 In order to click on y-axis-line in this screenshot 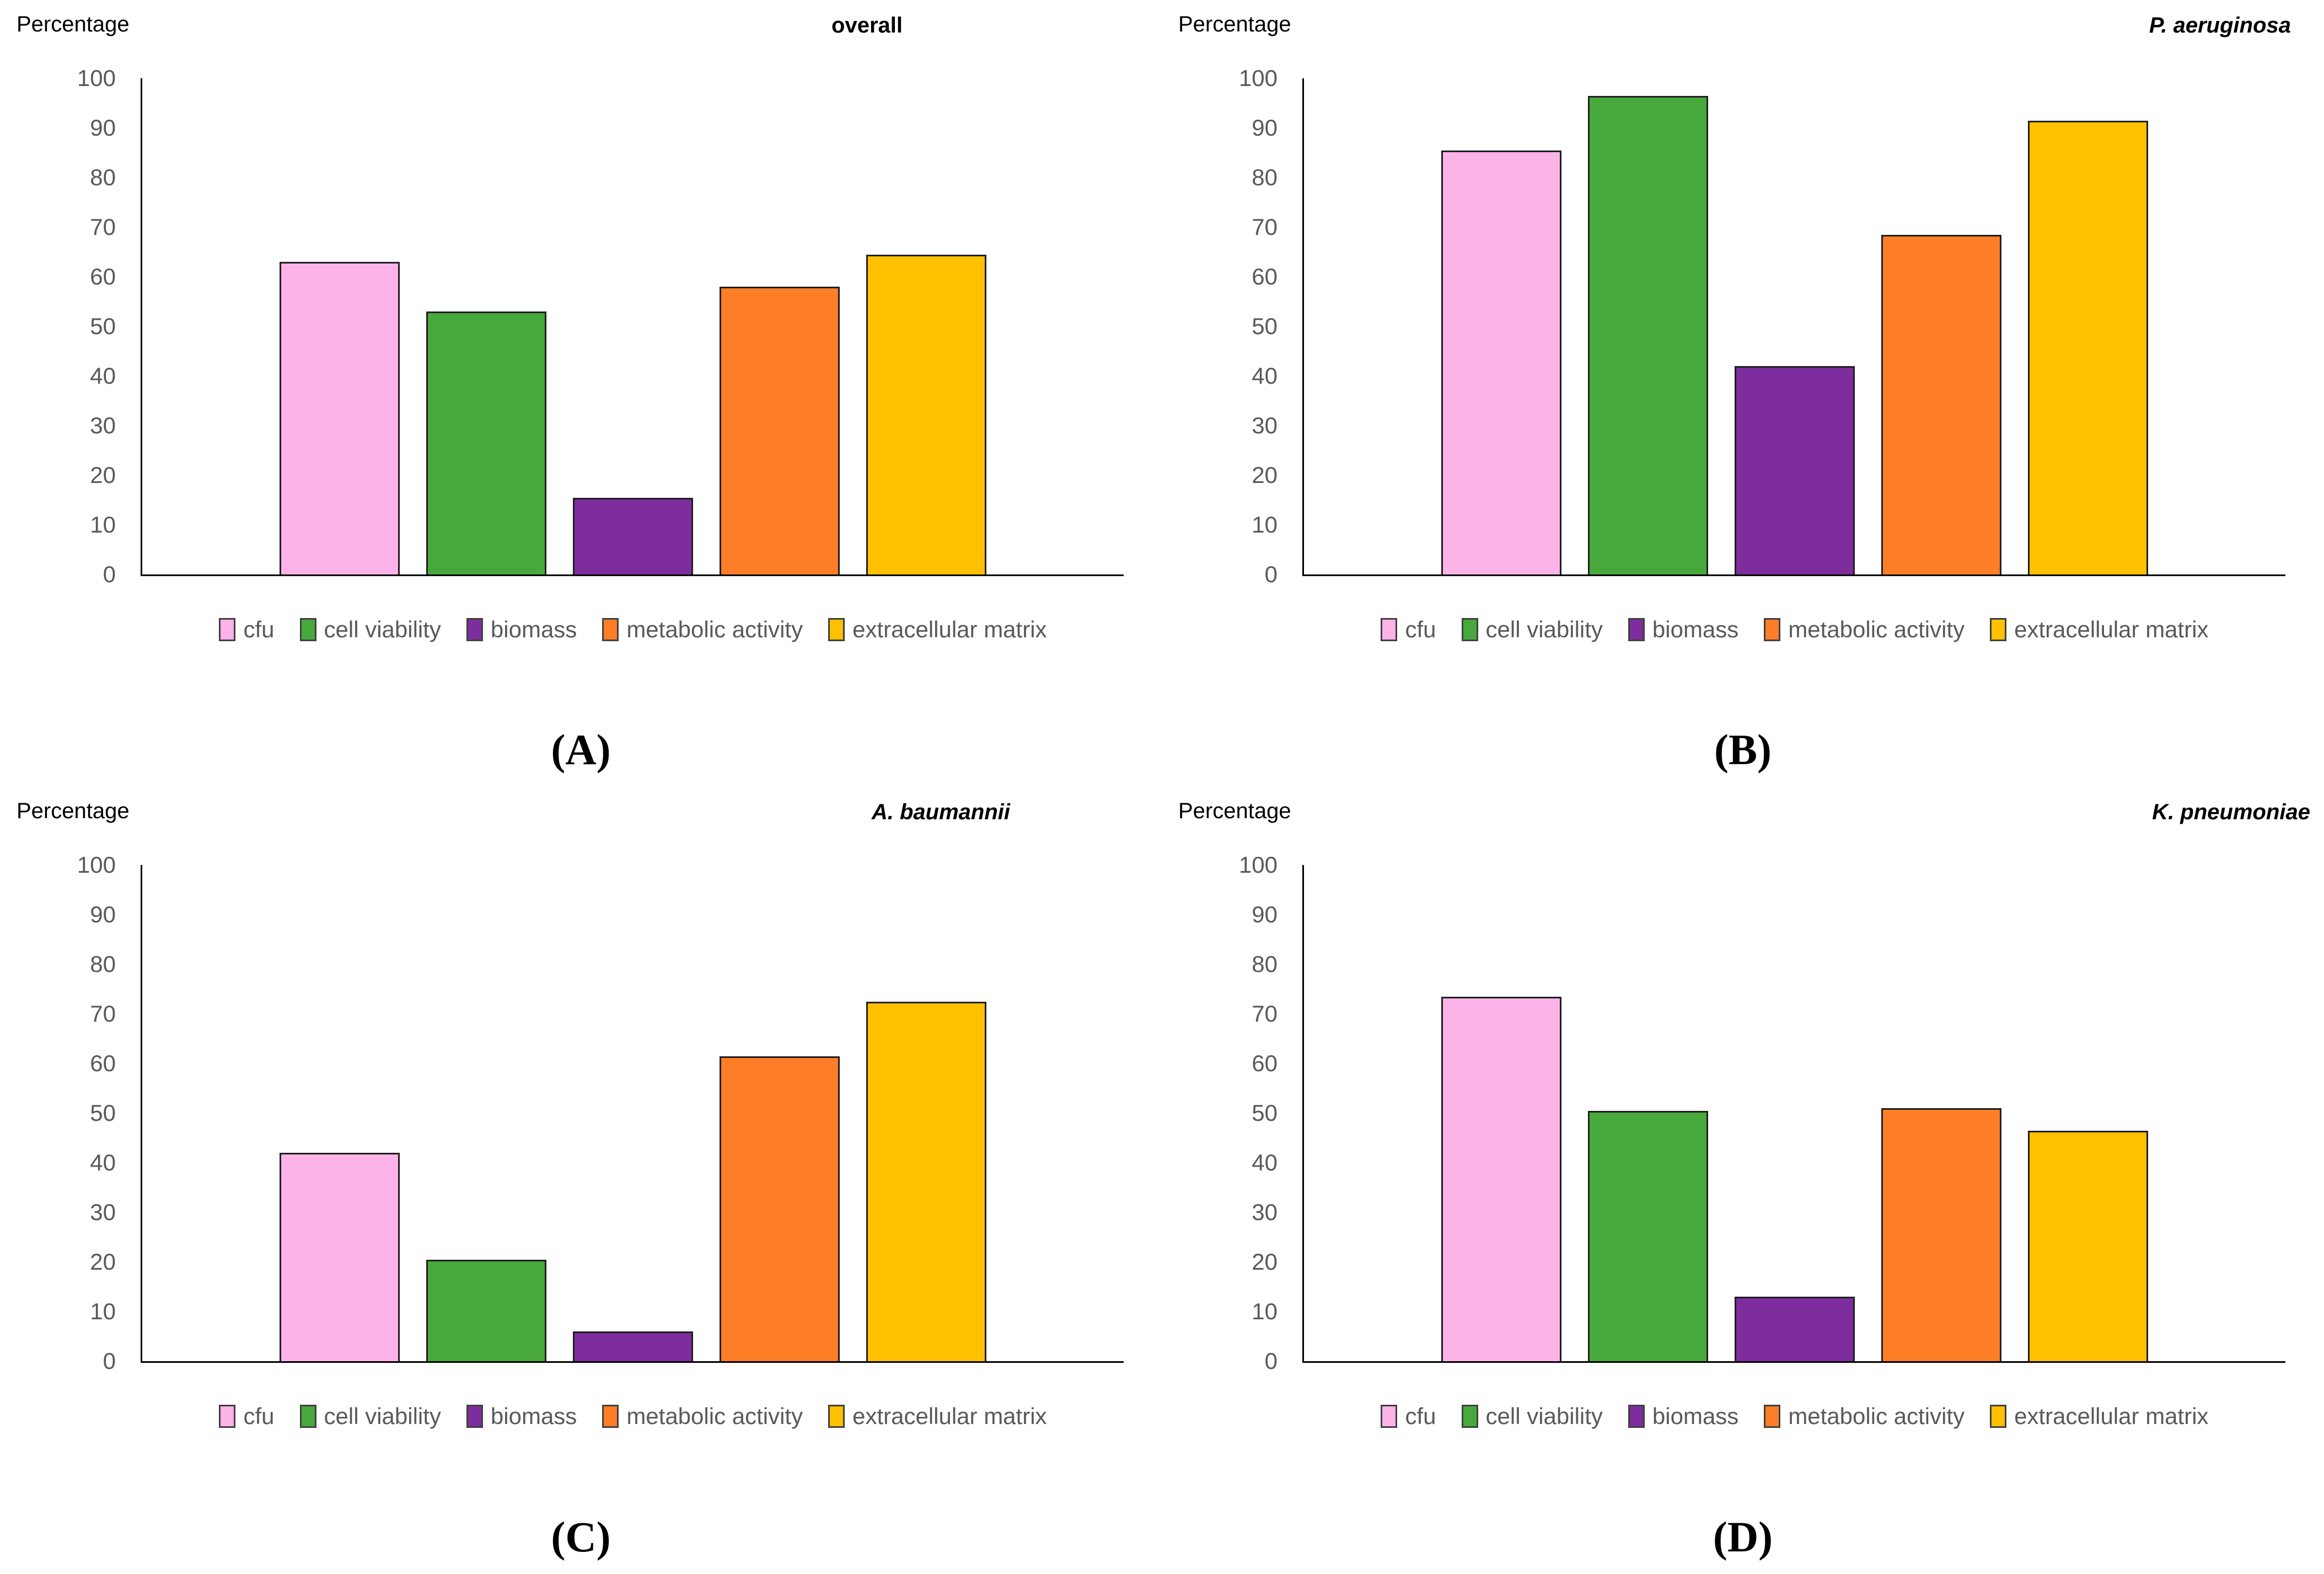, I will do `click(1303, 326)`.